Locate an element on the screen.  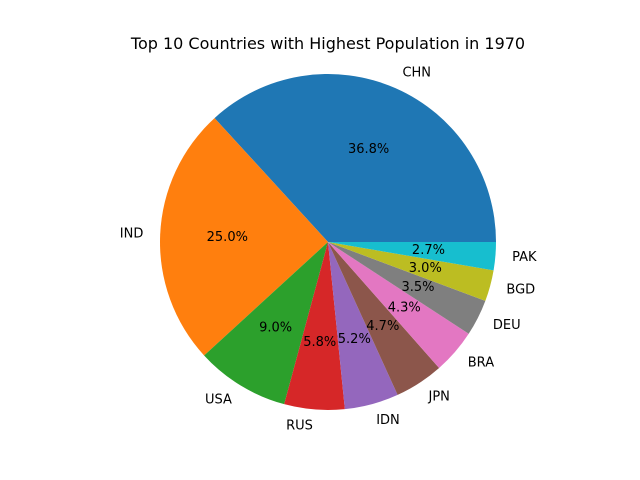
pie-slice-ind is located at coordinates (243, 237).